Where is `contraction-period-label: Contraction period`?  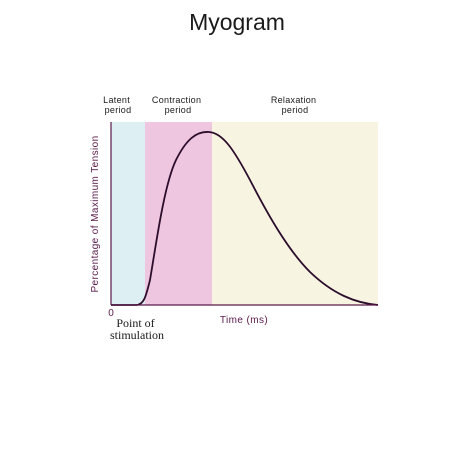
contraction-period-label: Contraction period is located at coordinates (178, 105).